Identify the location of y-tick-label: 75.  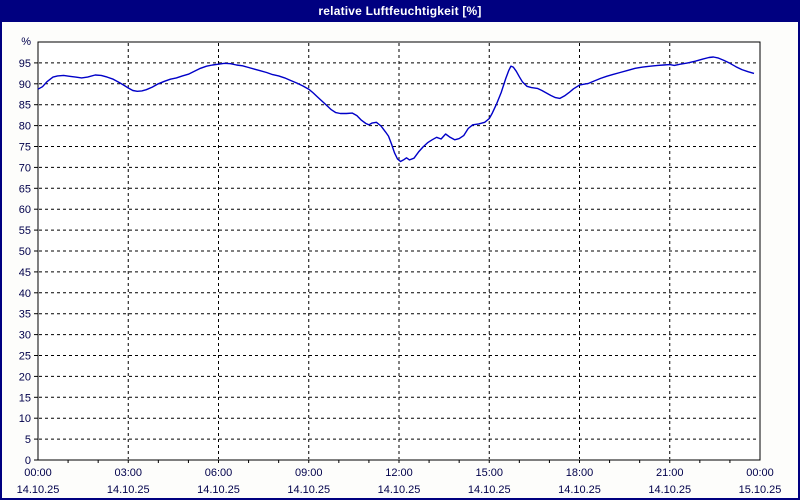
(25, 148).